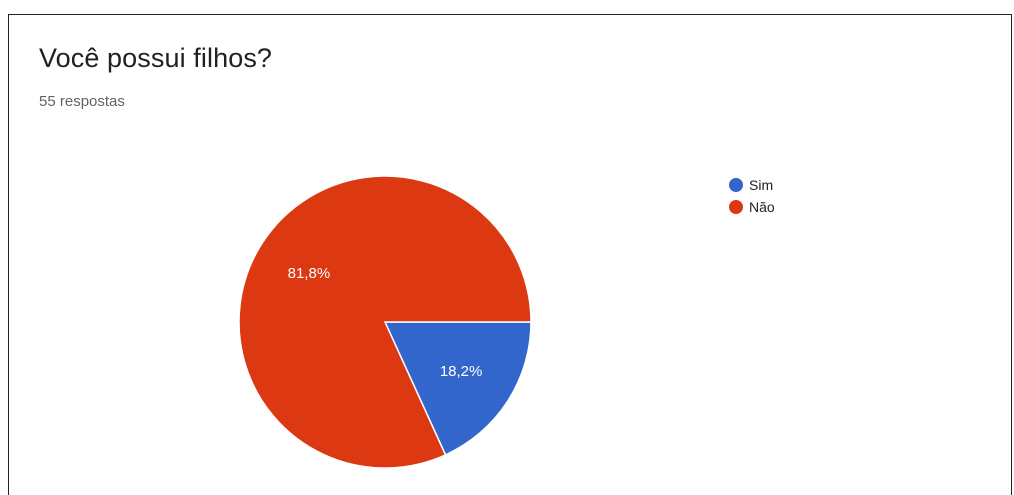  I want to click on pie-labels: 18,2% 81,8%, so click(385, 322).